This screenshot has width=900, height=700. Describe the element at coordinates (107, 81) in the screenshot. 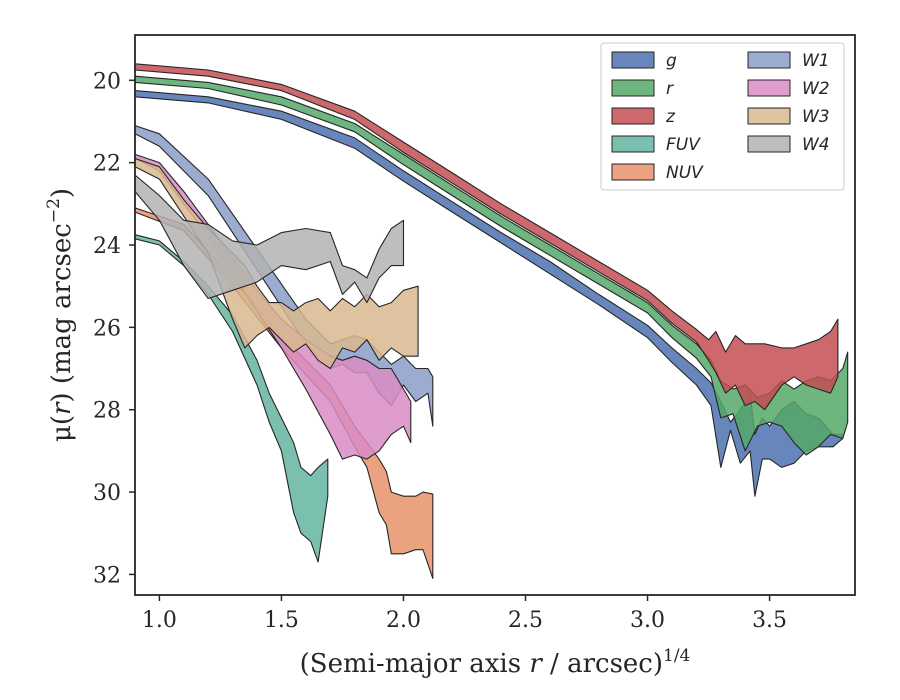

I see `y-tick-label: 20` at that location.